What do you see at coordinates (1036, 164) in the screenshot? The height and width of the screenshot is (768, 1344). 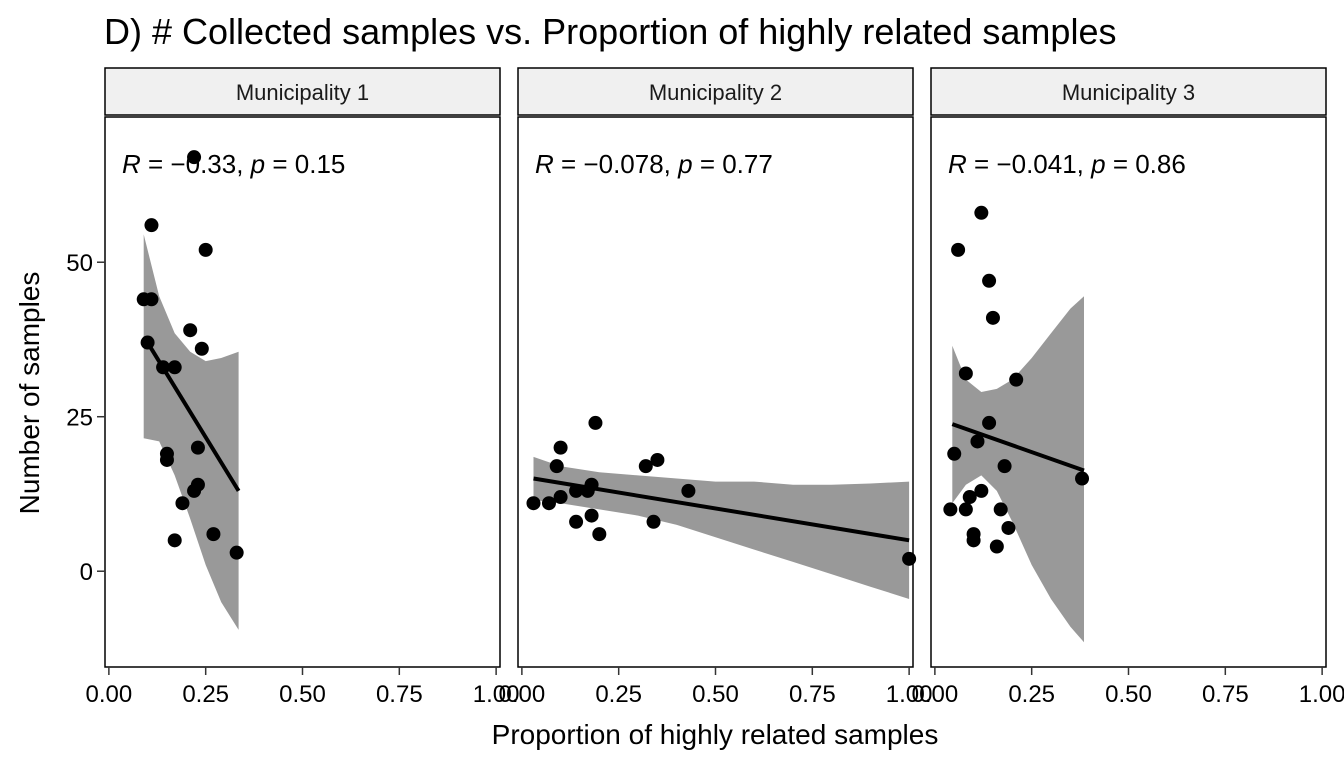 I see `stat-r-value: −0.041` at bounding box center [1036, 164].